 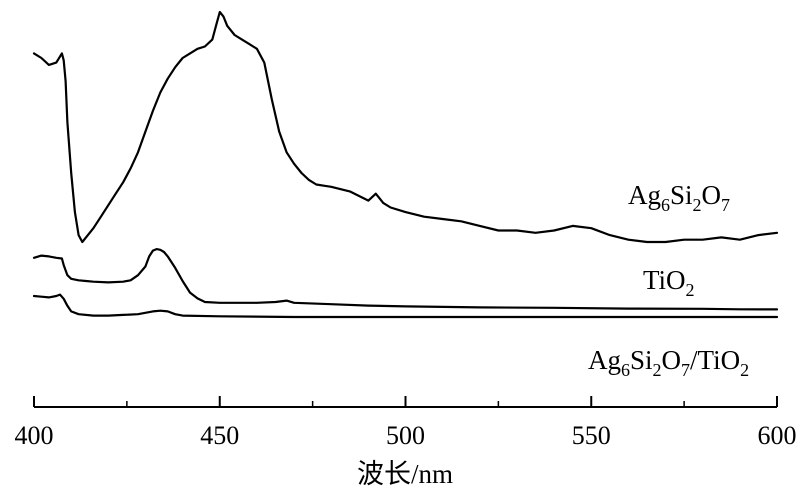 I want to click on series-label-tio2: TiO2, so click(x=669, y=282).